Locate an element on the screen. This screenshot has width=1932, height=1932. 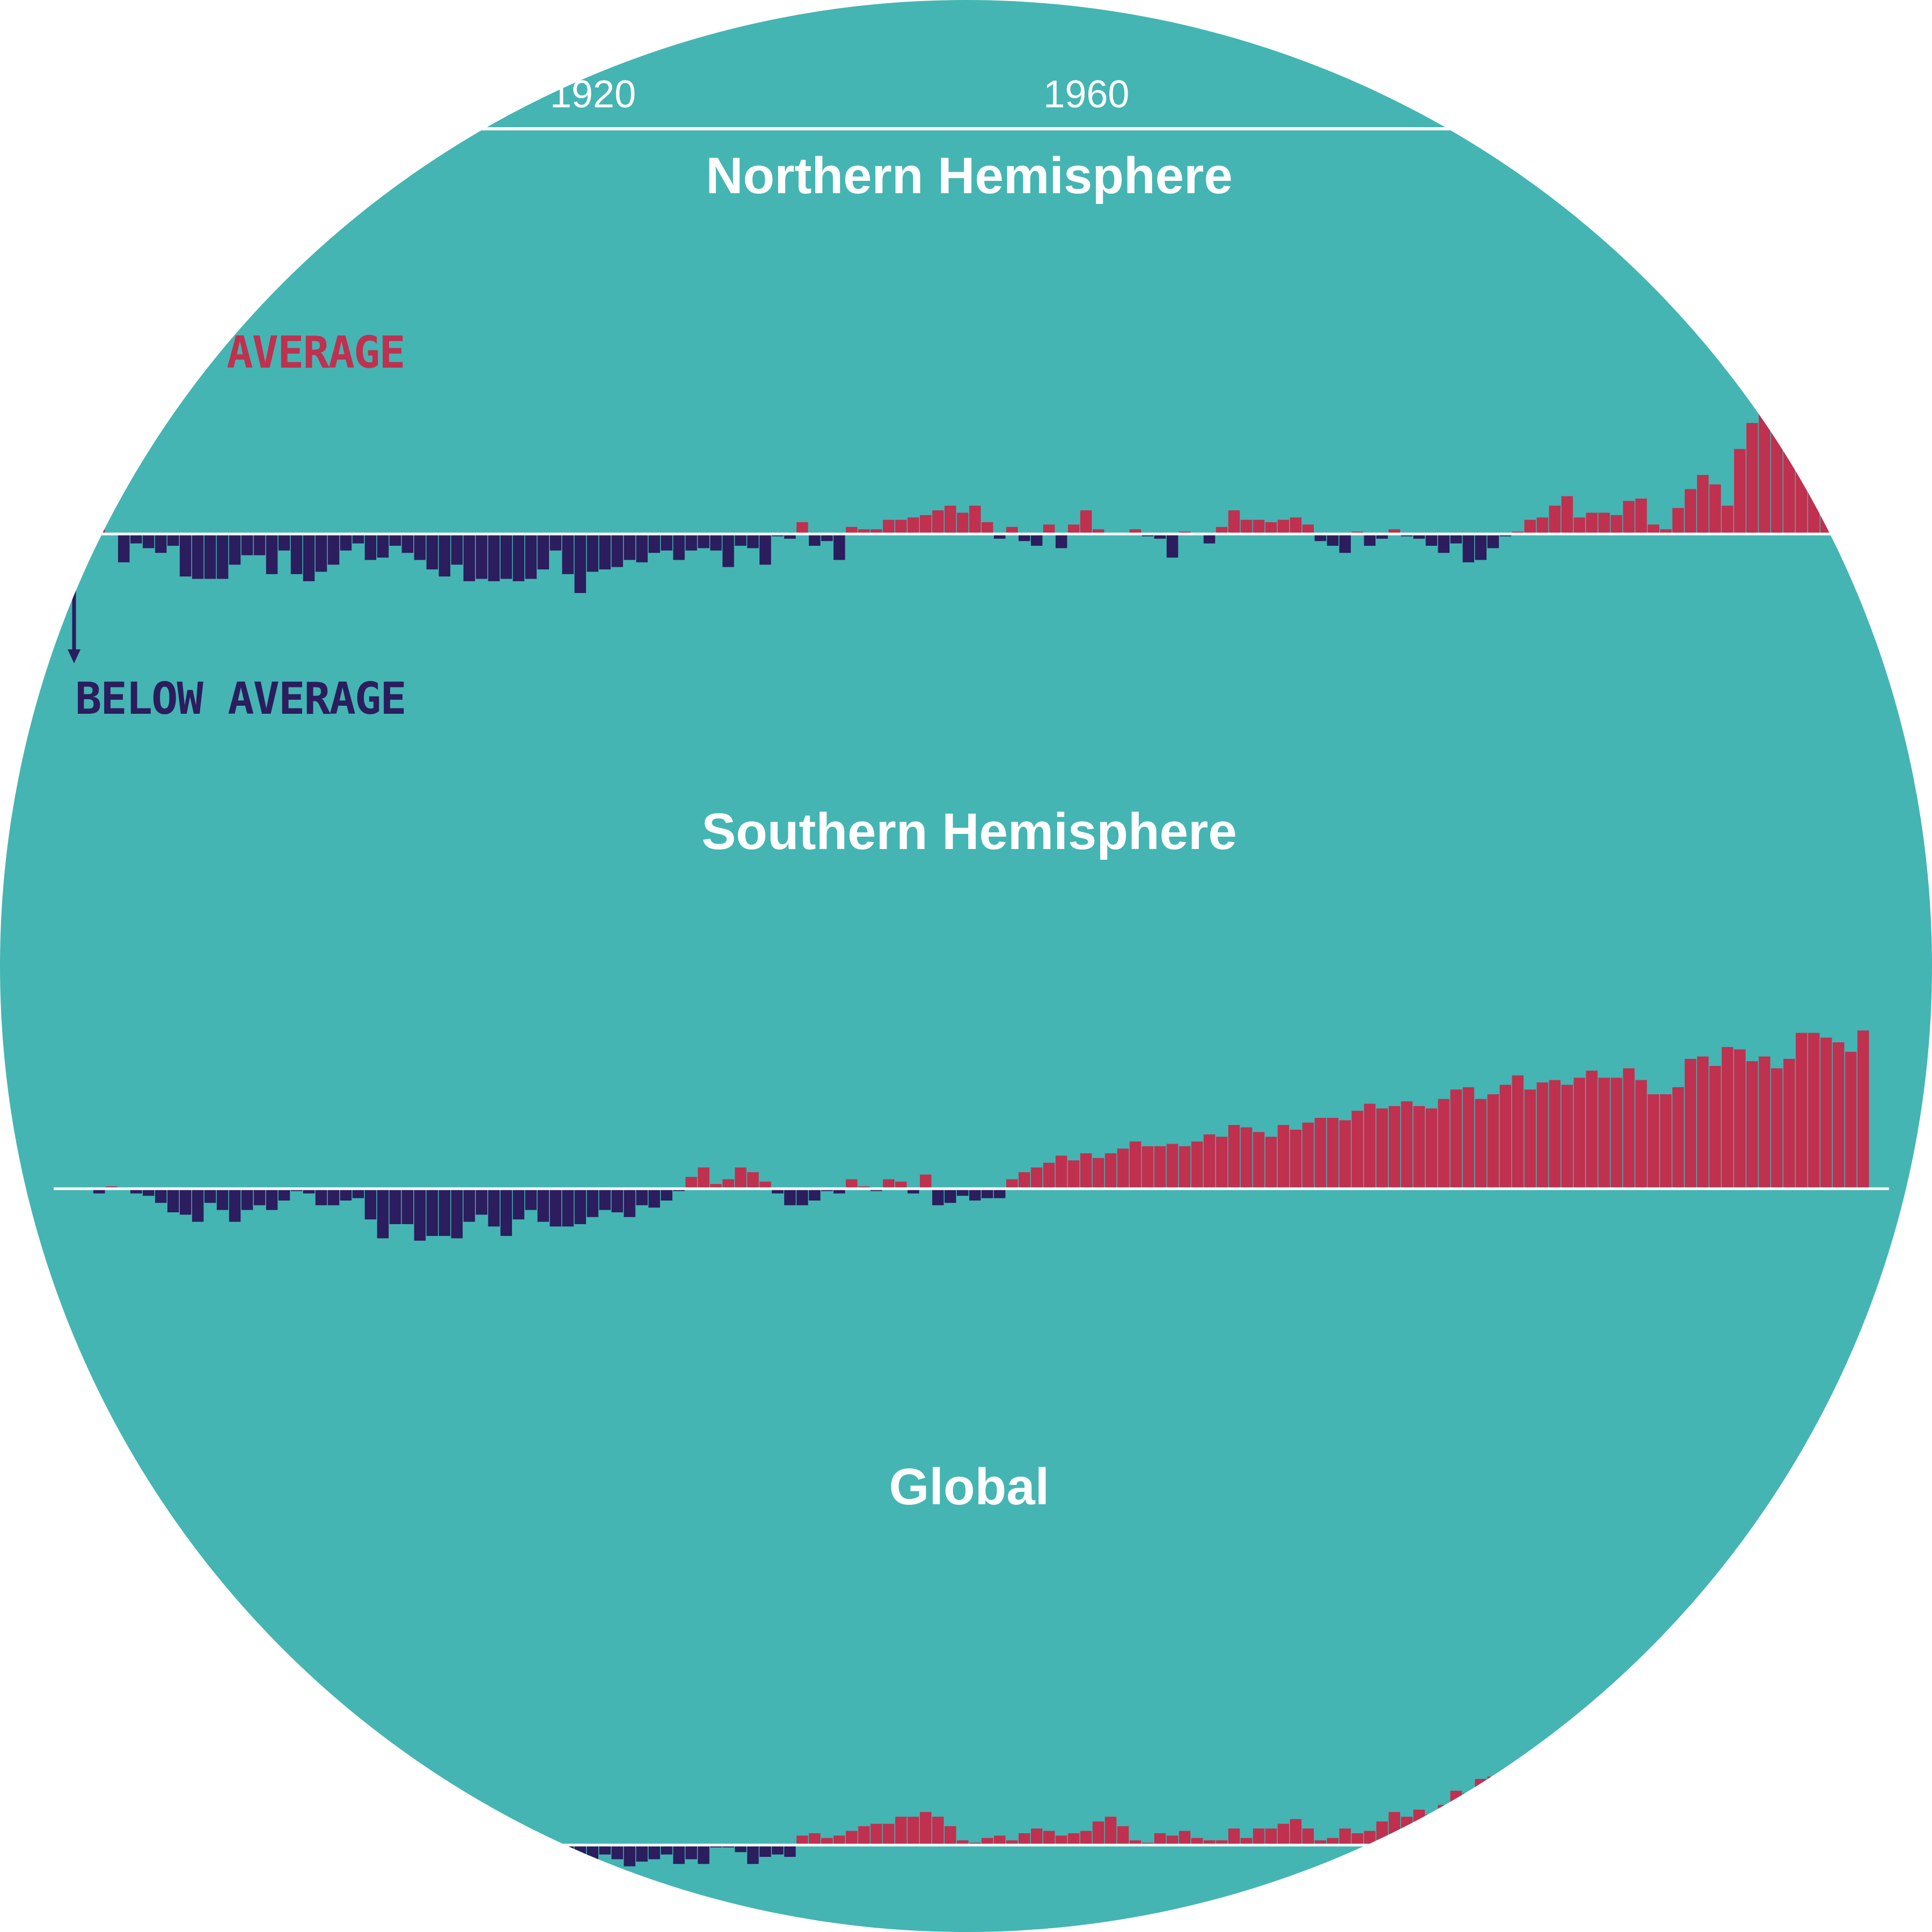
legend-above-label: ABOVE AVERAGE is located at coordinates (239, 352).